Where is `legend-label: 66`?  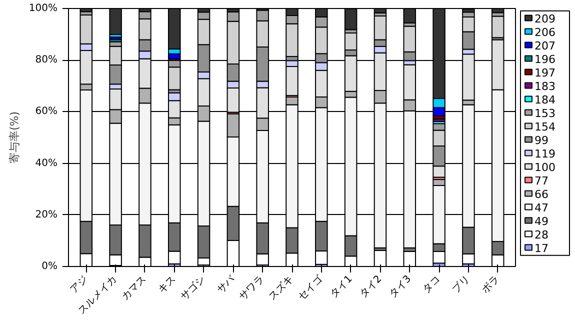
legend-label: 66 is located at coordinates (541, 194).